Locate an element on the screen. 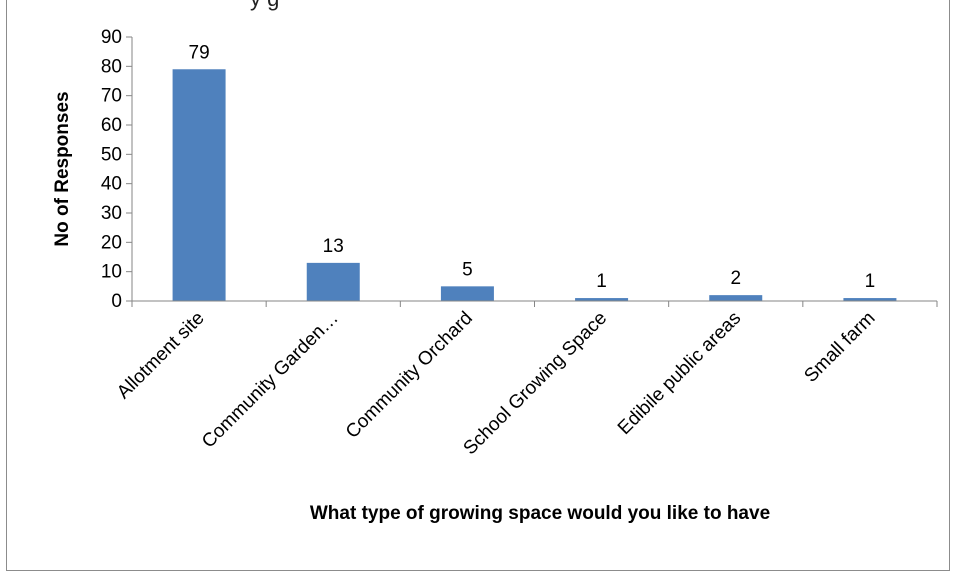  y-tick-label: 0 is located at coordinates (116, 301).